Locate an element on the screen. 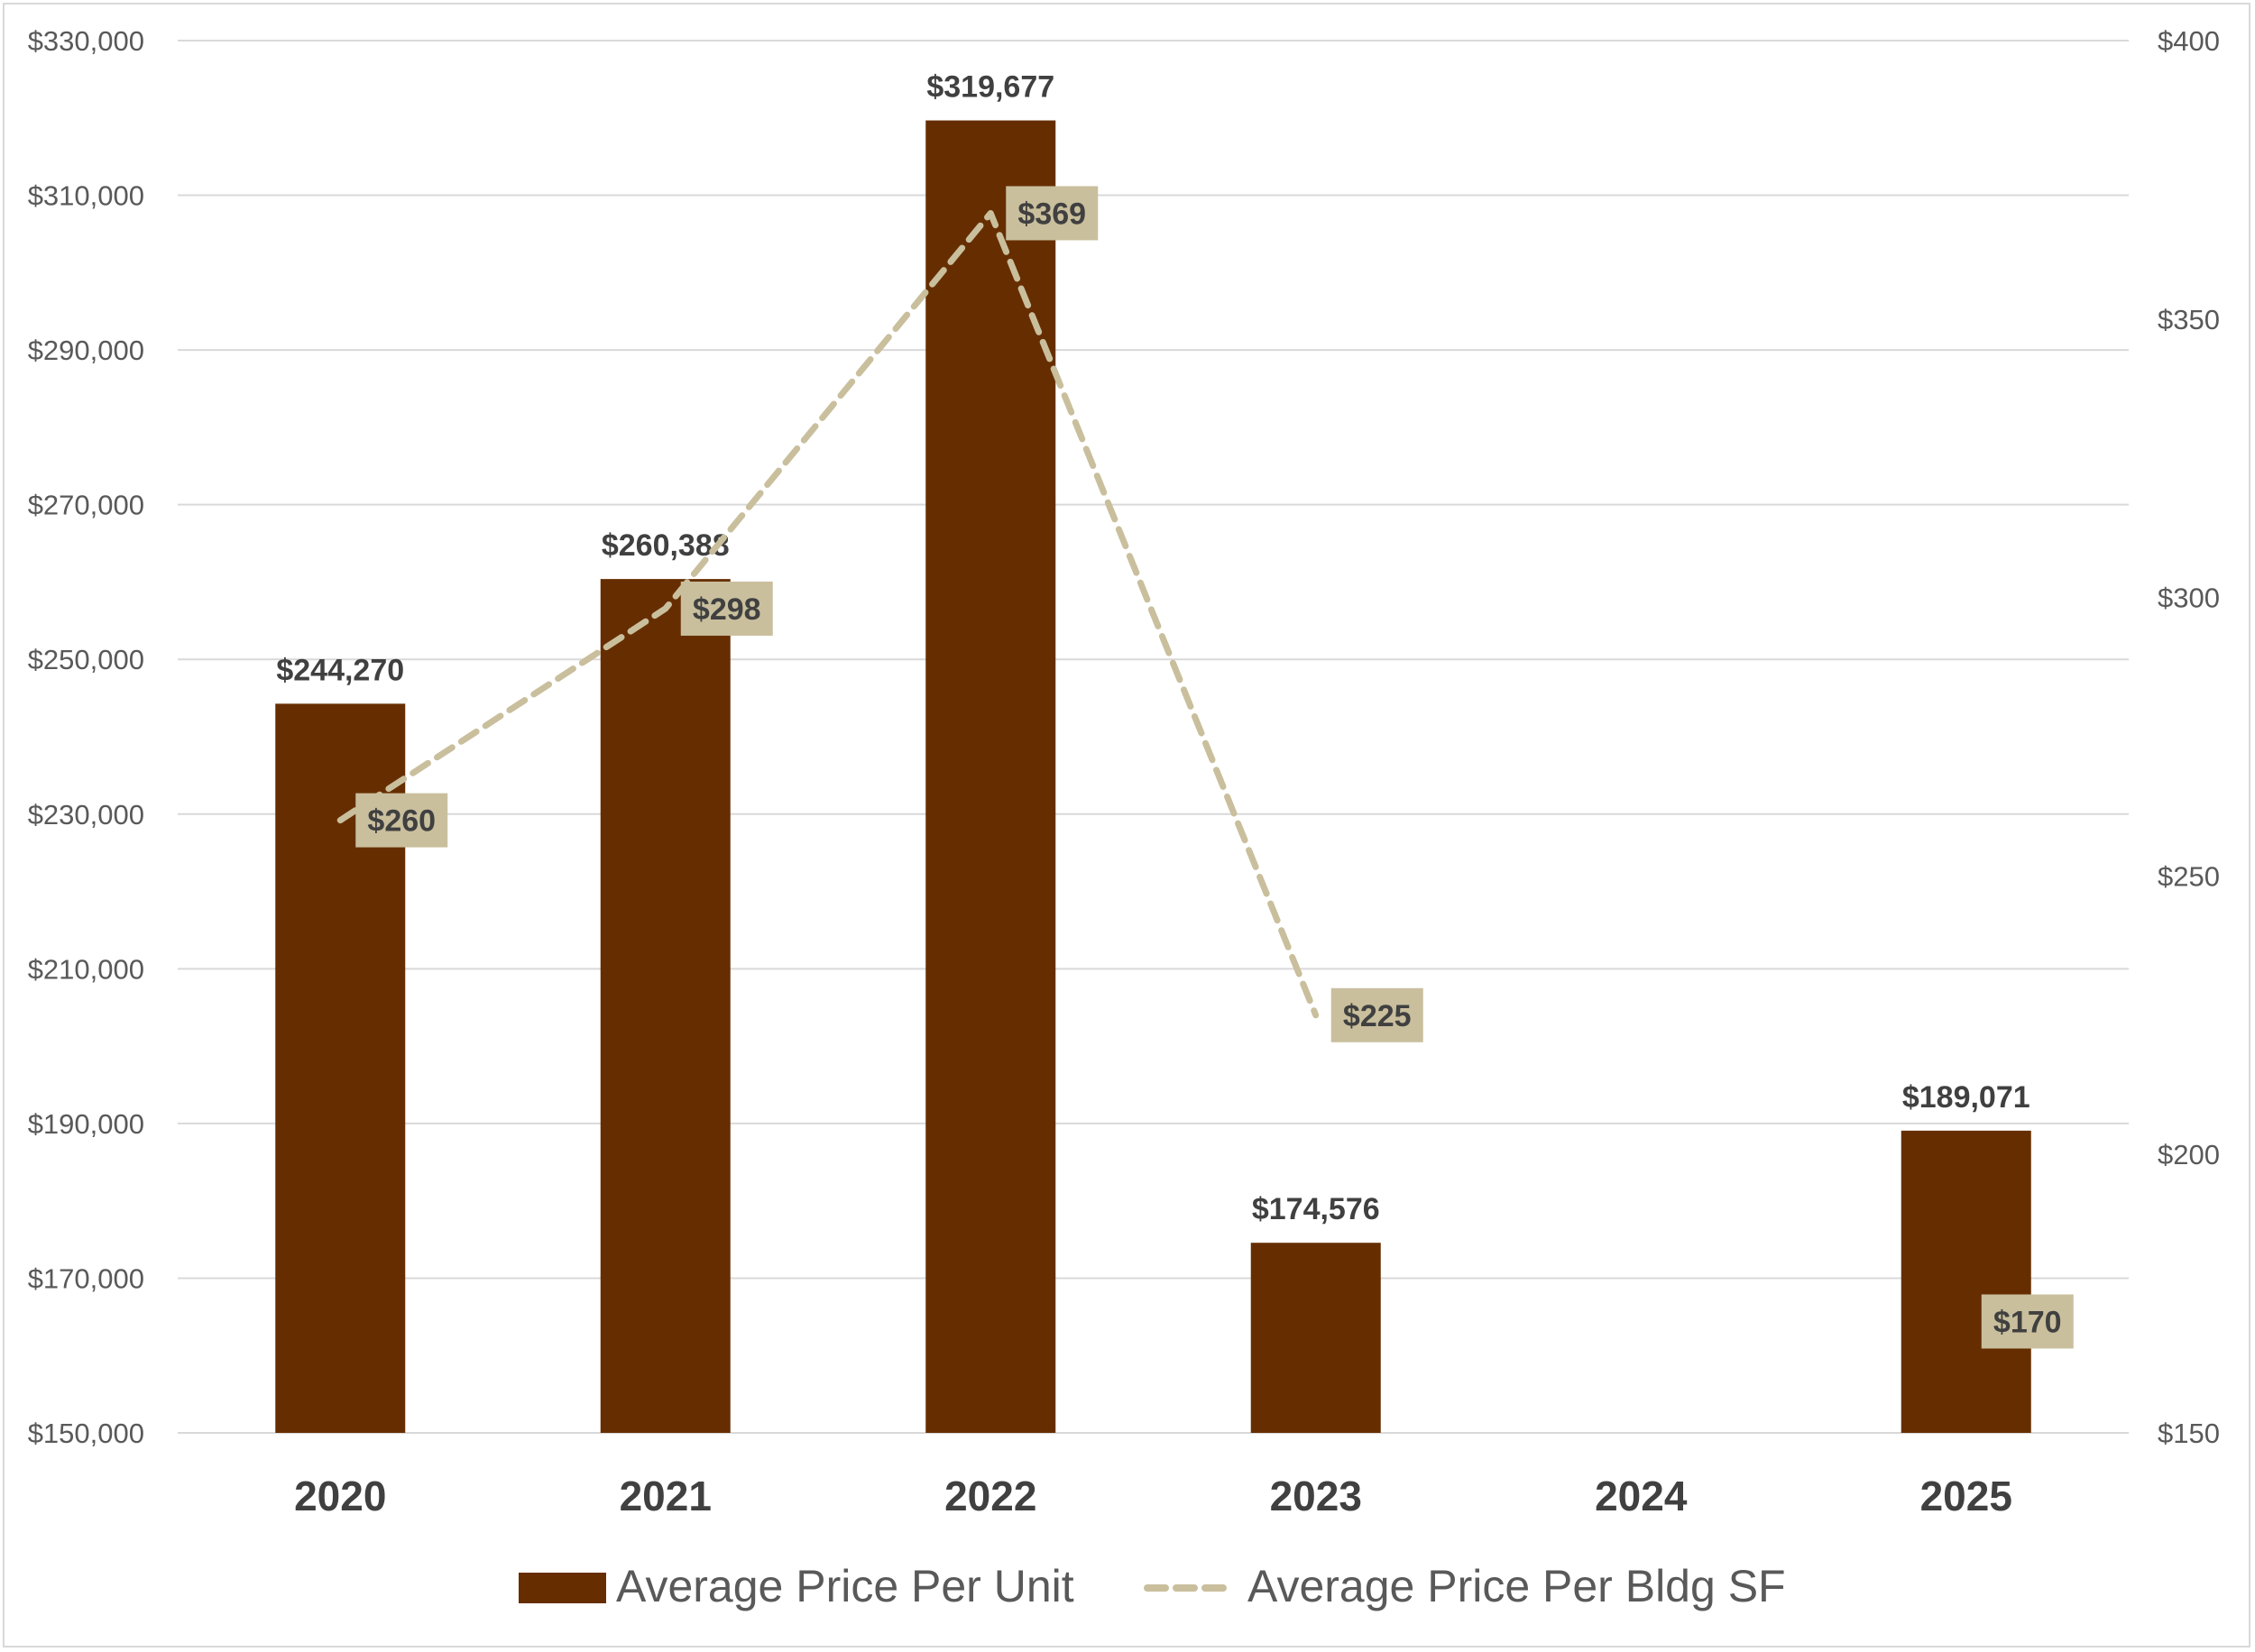  x-category-label: 2025 is located at coordinates (1966, 1496).